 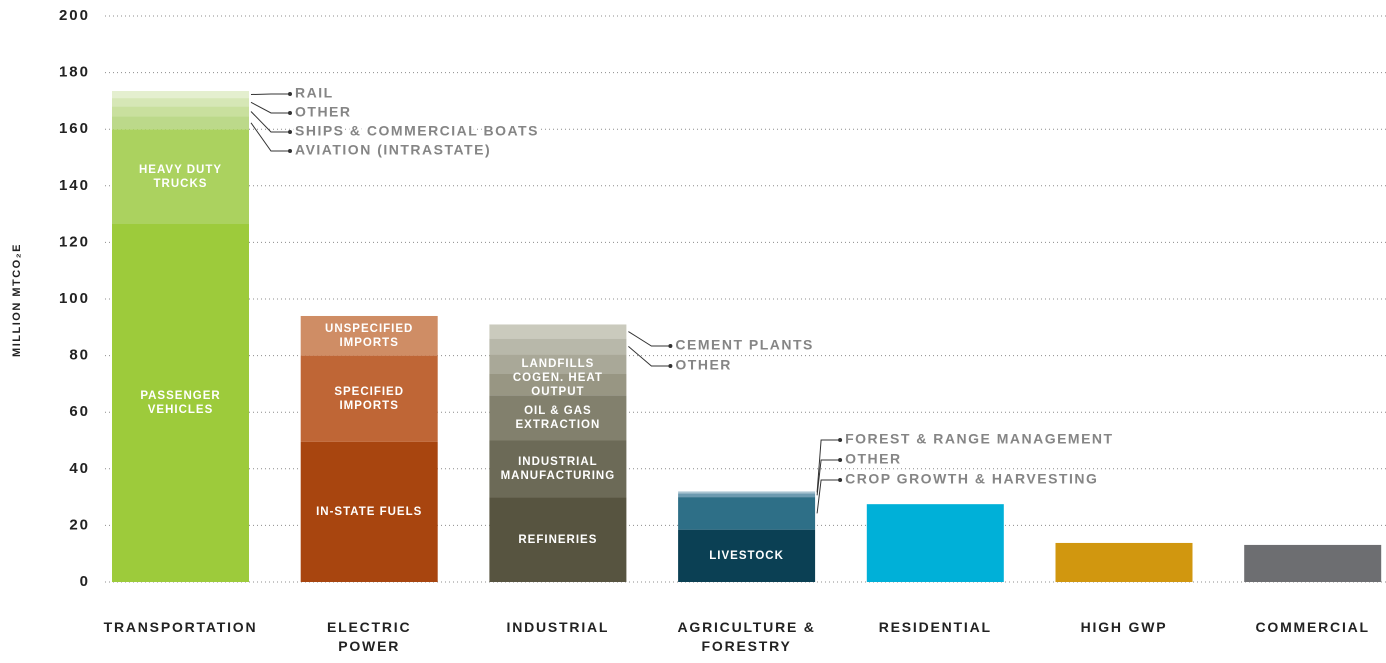 I want to click on segment-label: HEAVY DUTY TRUCKS, so click(x=180, y=176).